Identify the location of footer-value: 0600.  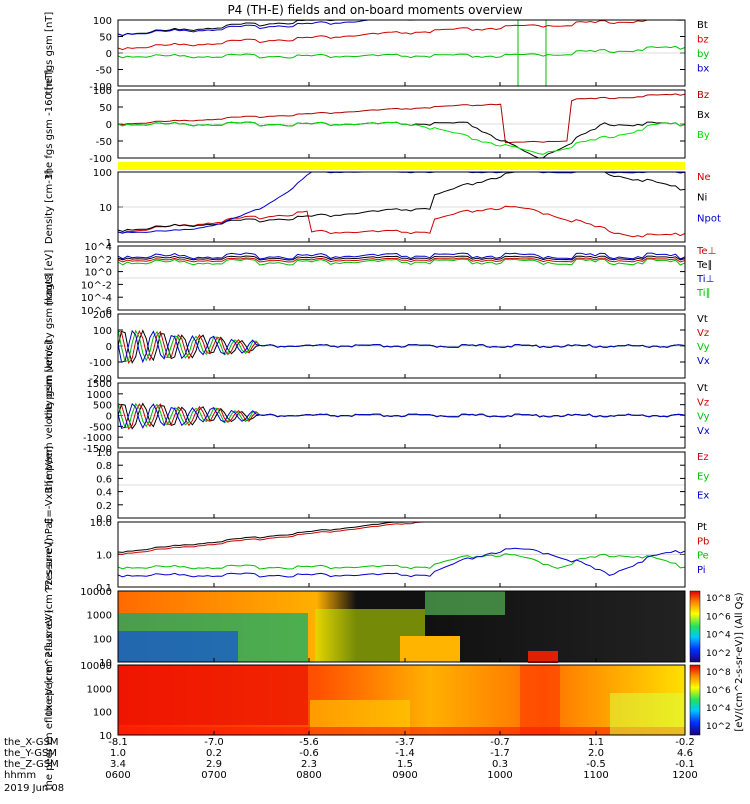
(117, 775).